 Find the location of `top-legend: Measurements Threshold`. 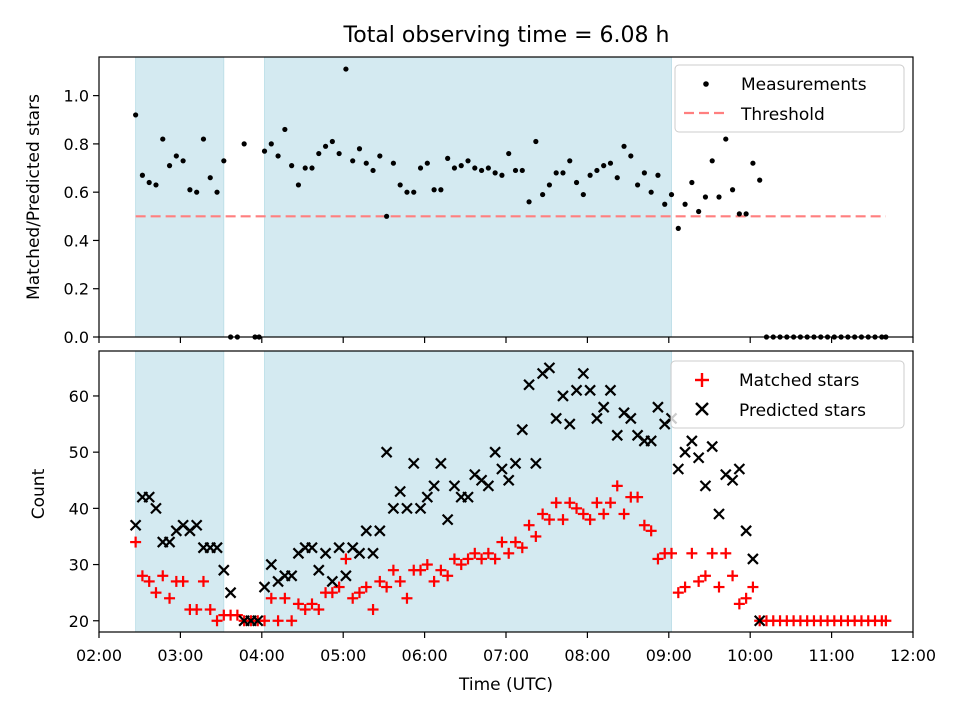

top-legend: Measurements Threshold is located at coordinates (789, 98).